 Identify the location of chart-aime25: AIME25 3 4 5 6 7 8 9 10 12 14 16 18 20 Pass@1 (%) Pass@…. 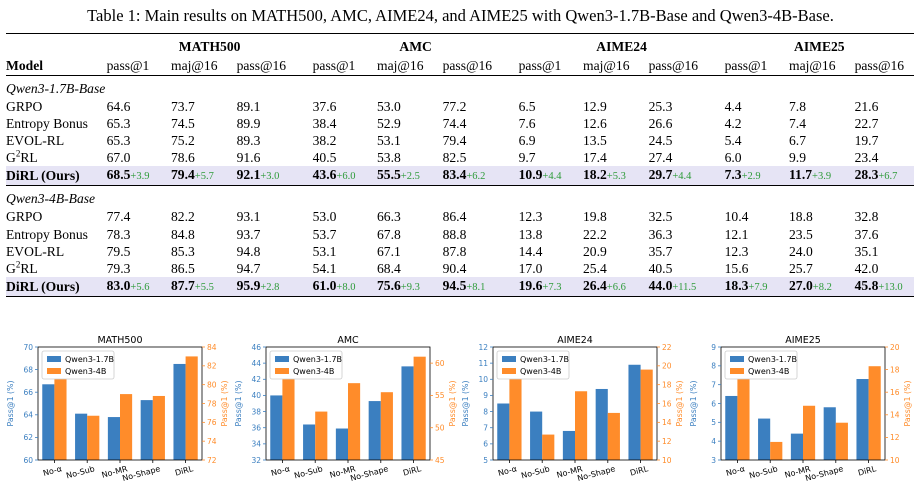
(802, 416).